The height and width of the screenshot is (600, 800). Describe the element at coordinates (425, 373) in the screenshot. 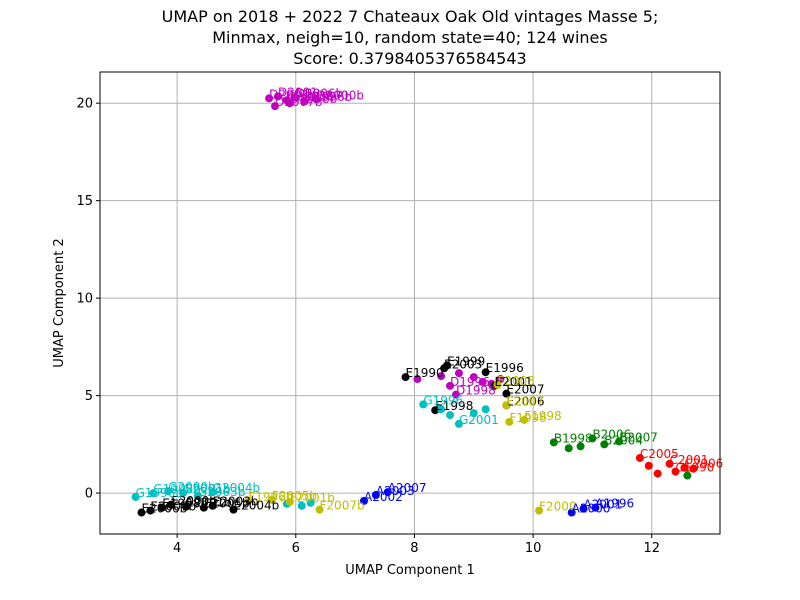

I see `point-label: E1990` at that location.